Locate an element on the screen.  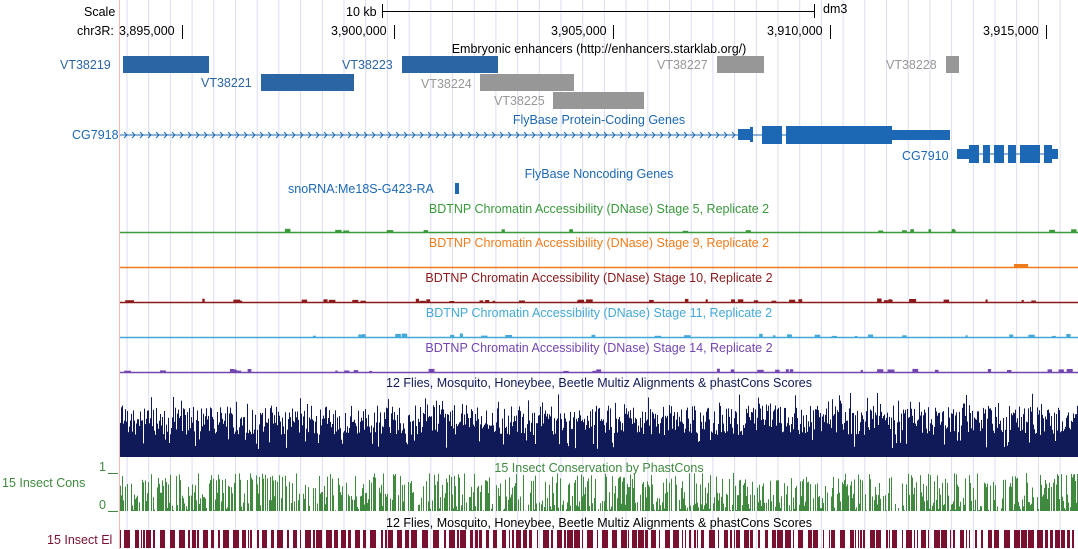
enhancer-label: VT38228 is located at coordinates (911, 65).